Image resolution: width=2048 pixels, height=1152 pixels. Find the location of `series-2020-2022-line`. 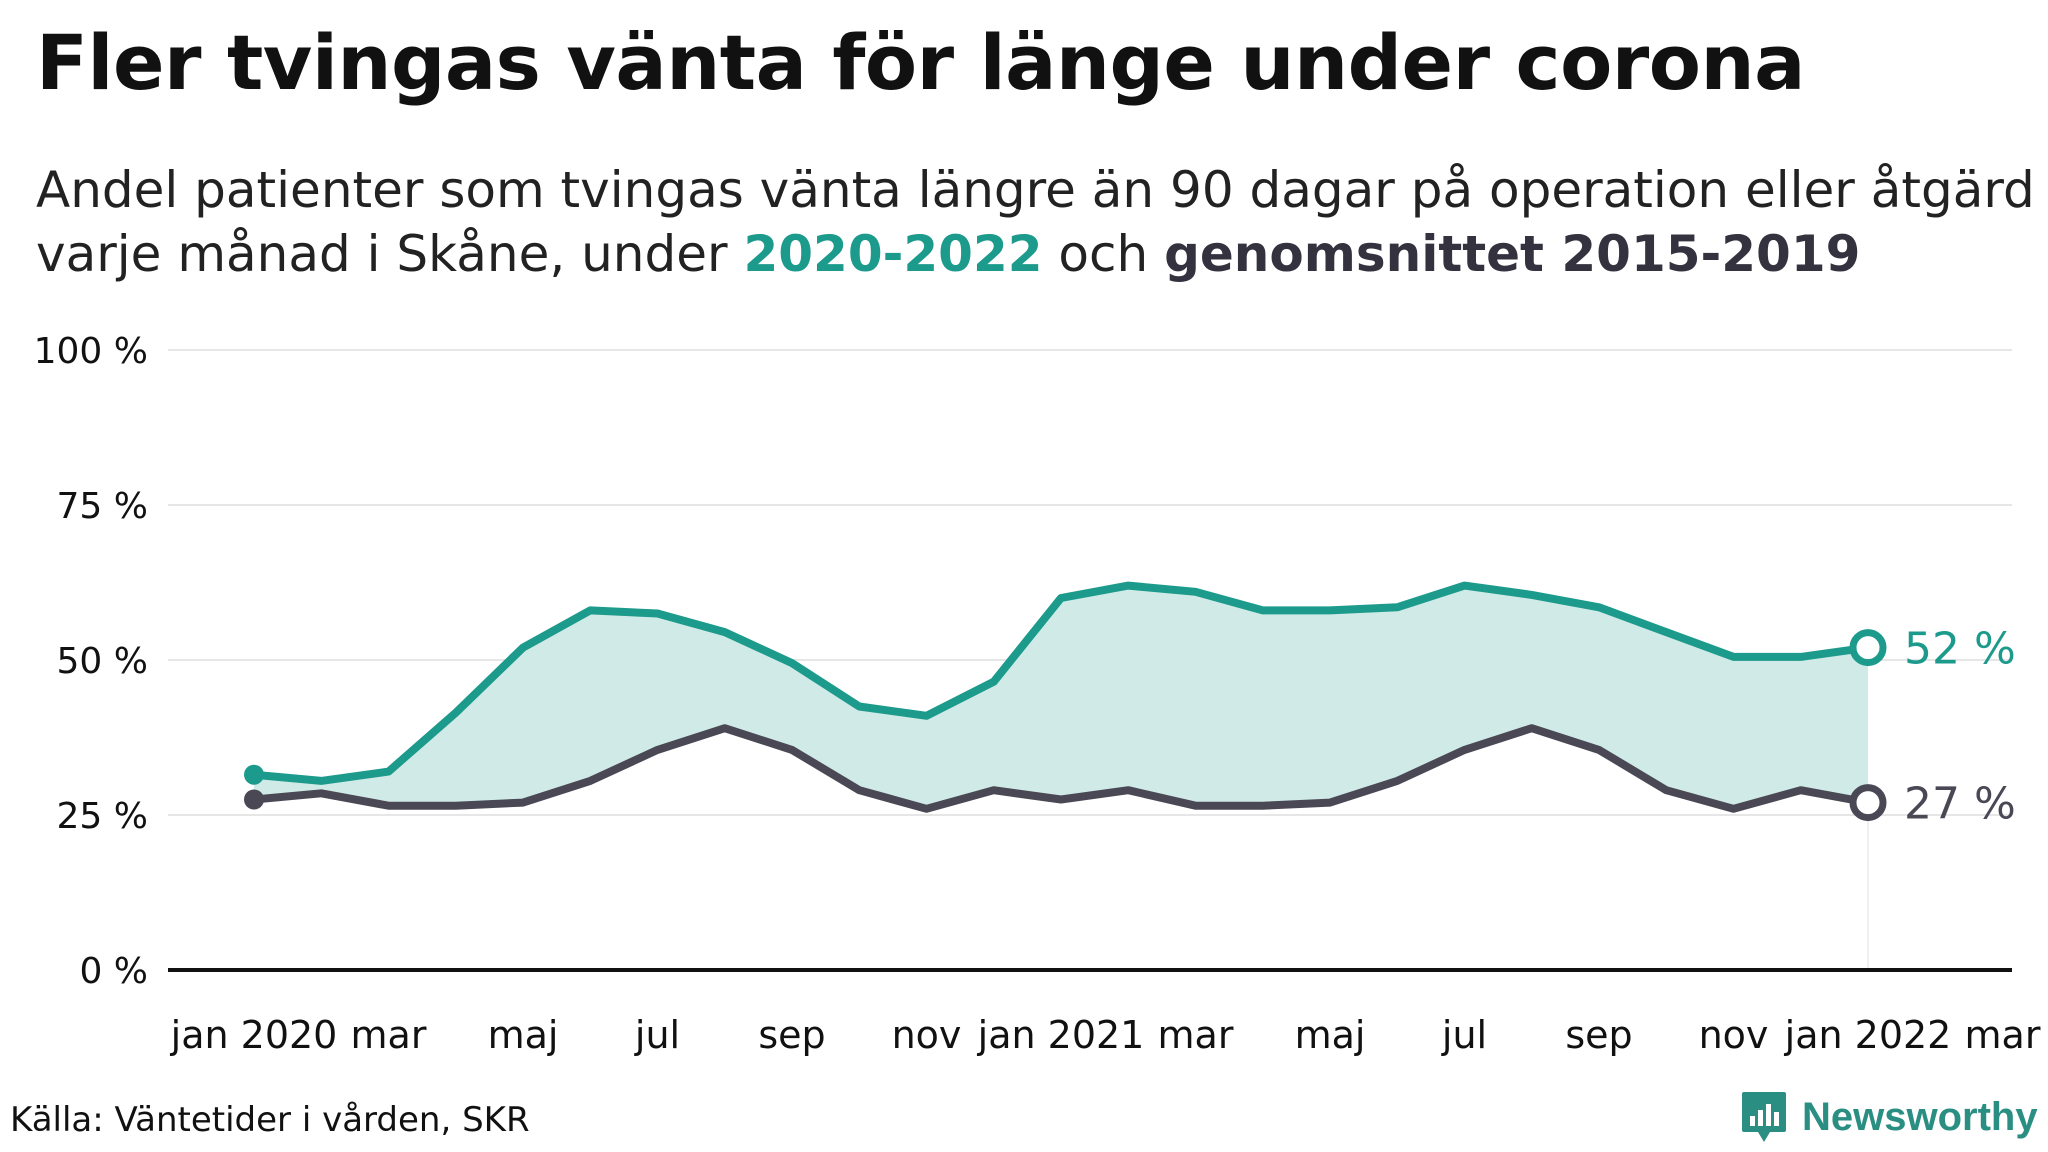

series-2020-2022-line is located at coordinates (1061, 683).